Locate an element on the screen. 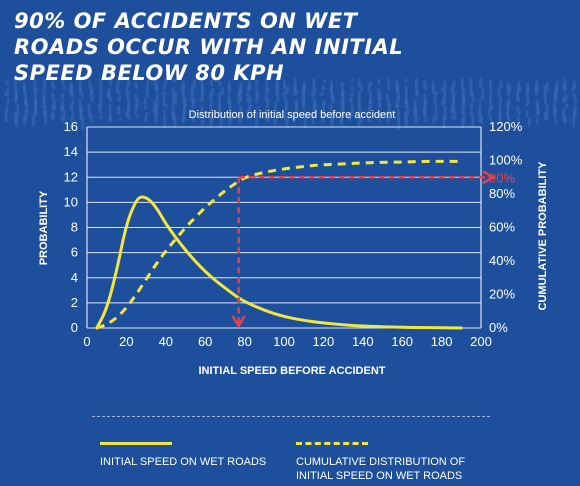 The height and width of the screenshot is (486, 580). x-tick-label-3: 60 is located at coordinates (205, 341).